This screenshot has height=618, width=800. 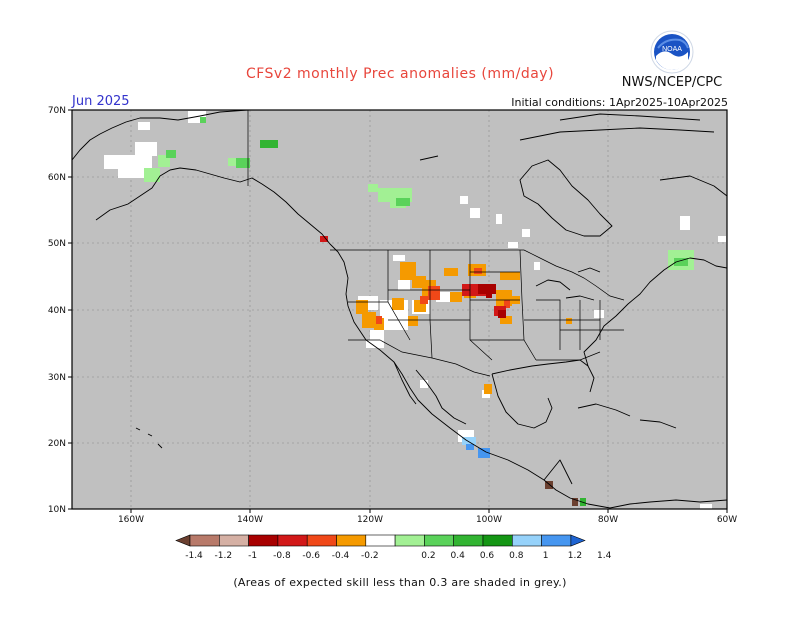 What do you see at coordinates (57, 311) in the screenshot?
I see `lat-label-40n: 40N` at bounding box center [57, 311].